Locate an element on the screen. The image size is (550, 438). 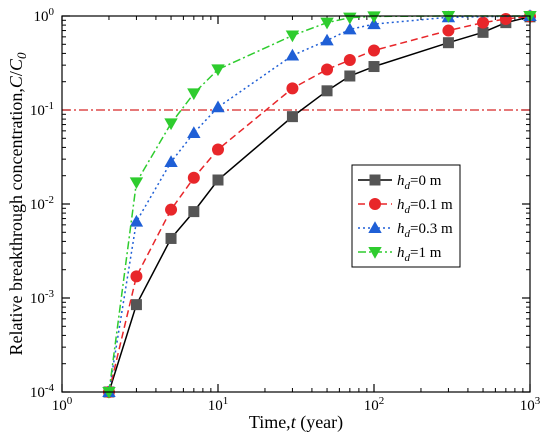
legend-item: hd=0.3 m is located at coordinates (405, 230).